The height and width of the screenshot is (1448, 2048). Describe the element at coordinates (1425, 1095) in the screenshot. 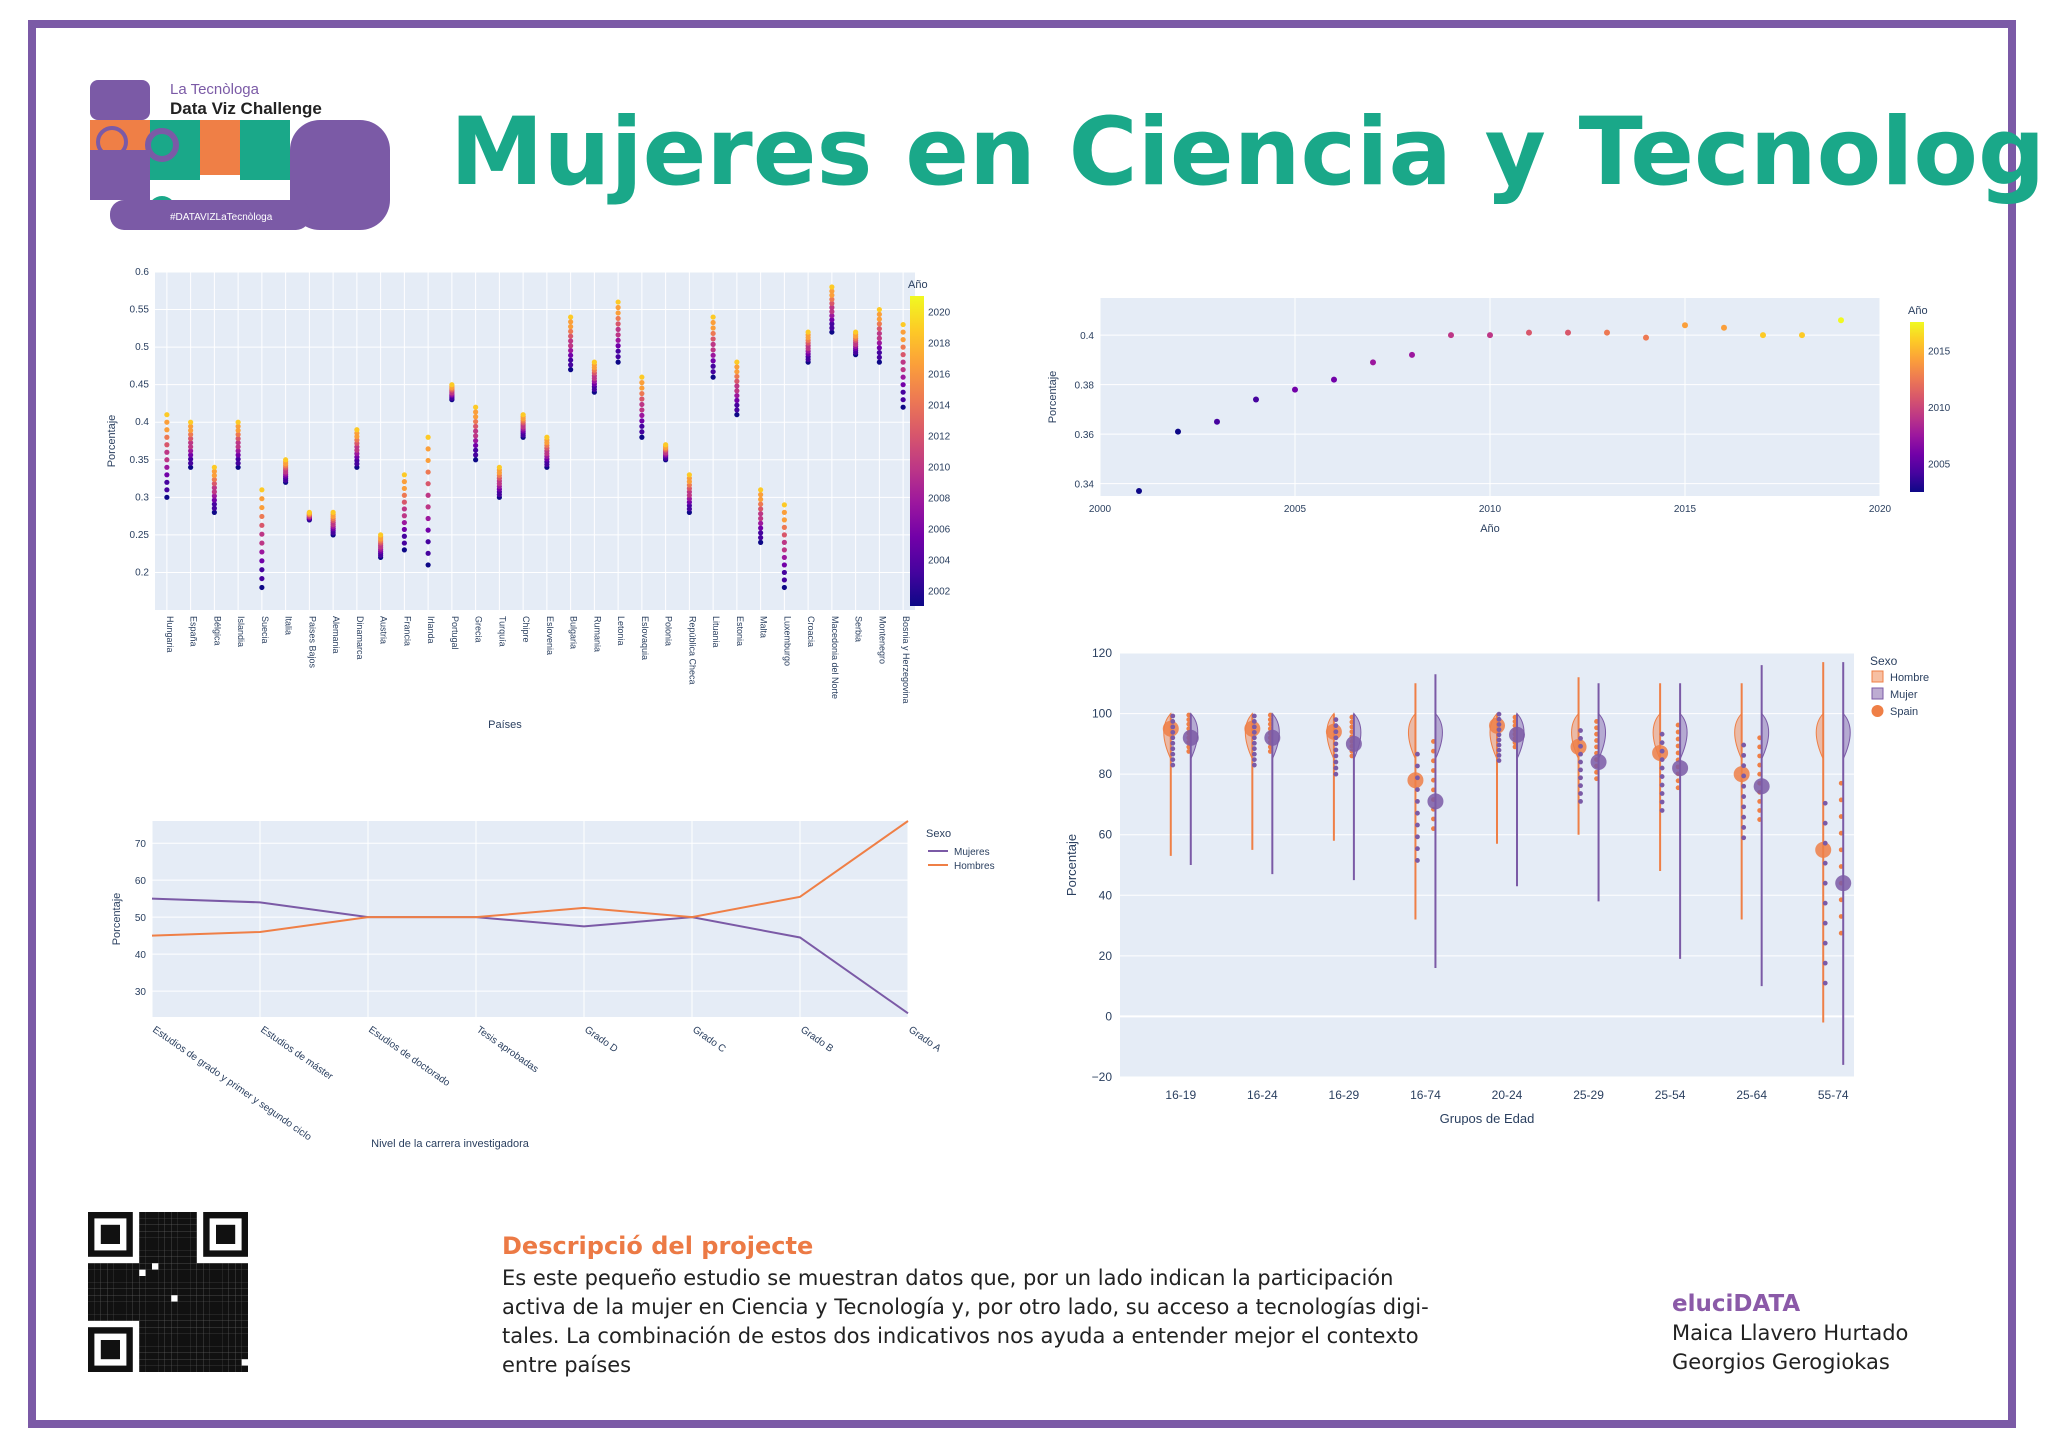

I see `x-tick-label: 16-74` at that location.